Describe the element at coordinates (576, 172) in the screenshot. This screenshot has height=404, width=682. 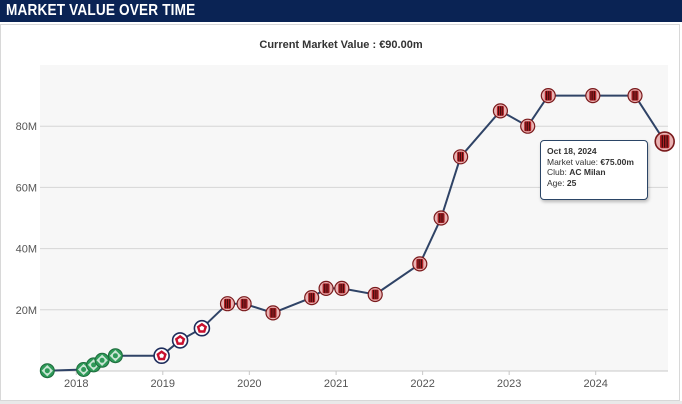
I see `tooltip-club: Club: AC Milan` at that location.